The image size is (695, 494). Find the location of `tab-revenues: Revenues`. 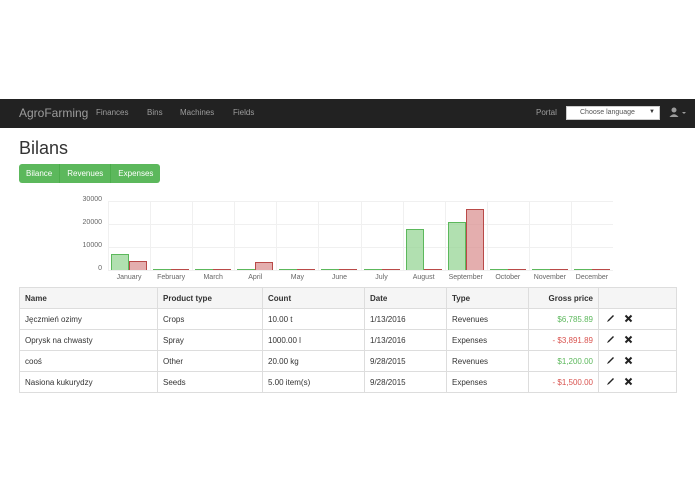

tab-revenues: Revenues is located at coordinates (86, 173).